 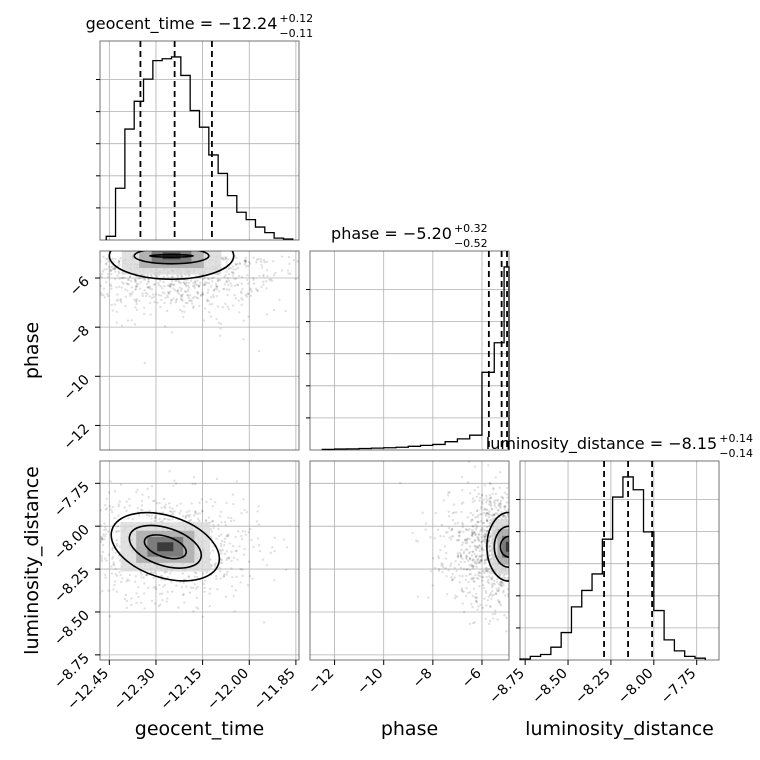 What do you see at coordinates (171, 263) in the screenshot?
I see `density-blocks` at bounding box center [171, 263].